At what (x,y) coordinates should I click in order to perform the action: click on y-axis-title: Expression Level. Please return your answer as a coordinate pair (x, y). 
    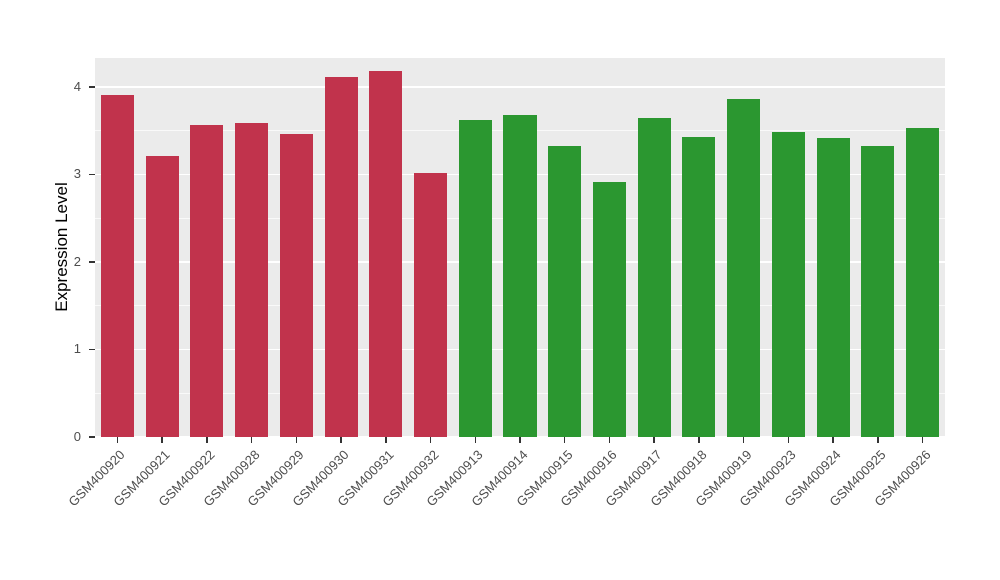
    Looking at the image, I should click on (61, 247).